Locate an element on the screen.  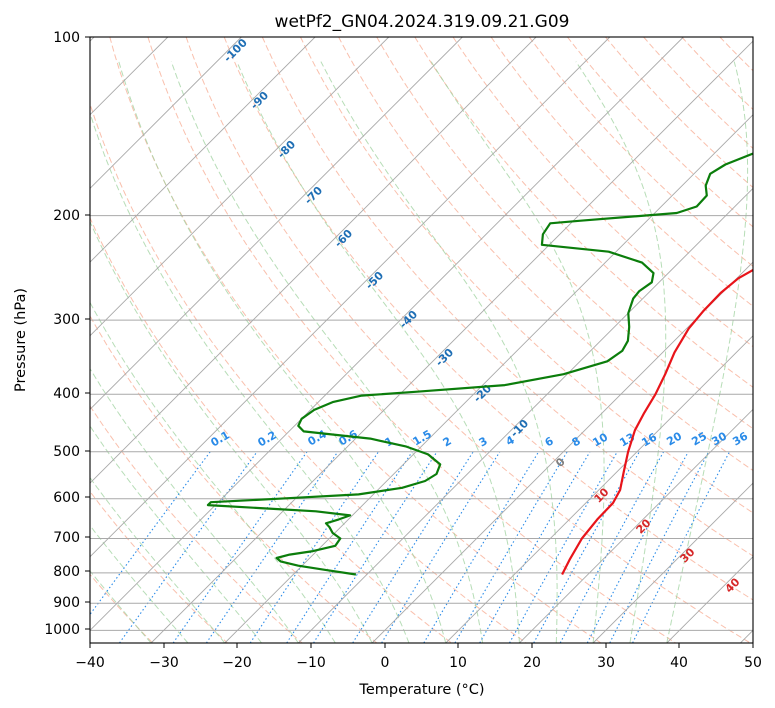
x-tick: −40 is located at coordinates (90, 657).